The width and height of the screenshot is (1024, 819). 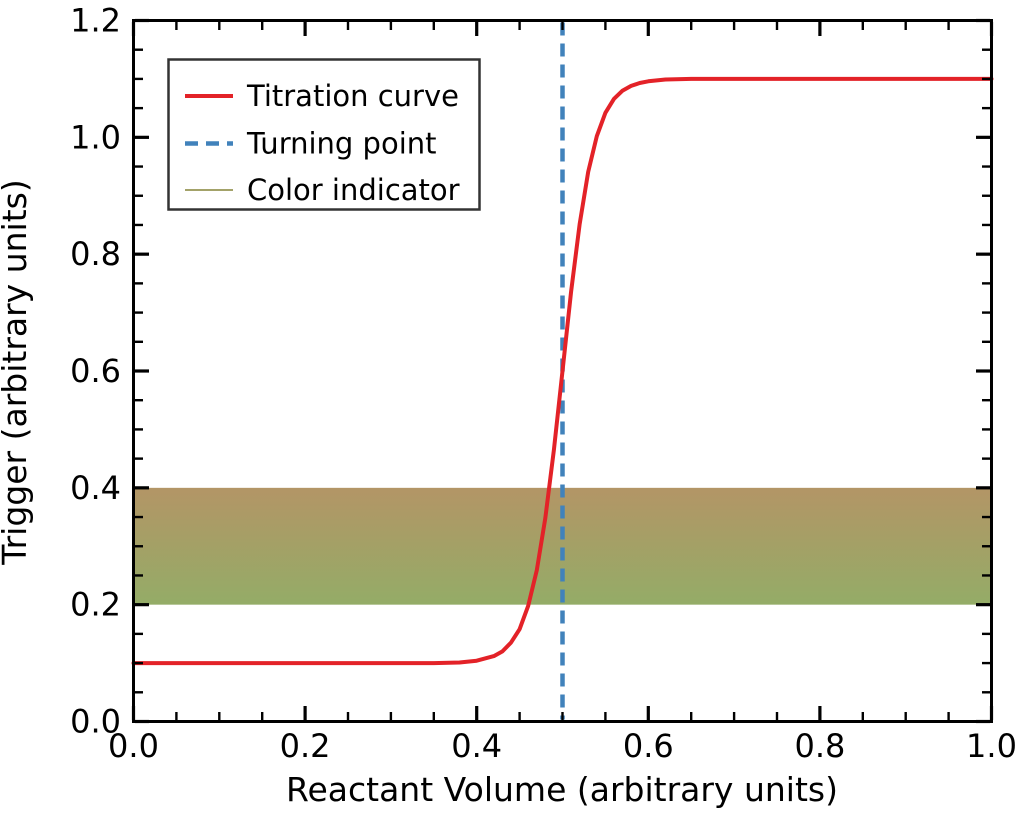 What do you see at coordinates (562, 746) in the screenshot?
I see `x-tick-labels: 0.0 0.2 0.4 0.6 0.8 1.0` at bounding box center [562, 746].